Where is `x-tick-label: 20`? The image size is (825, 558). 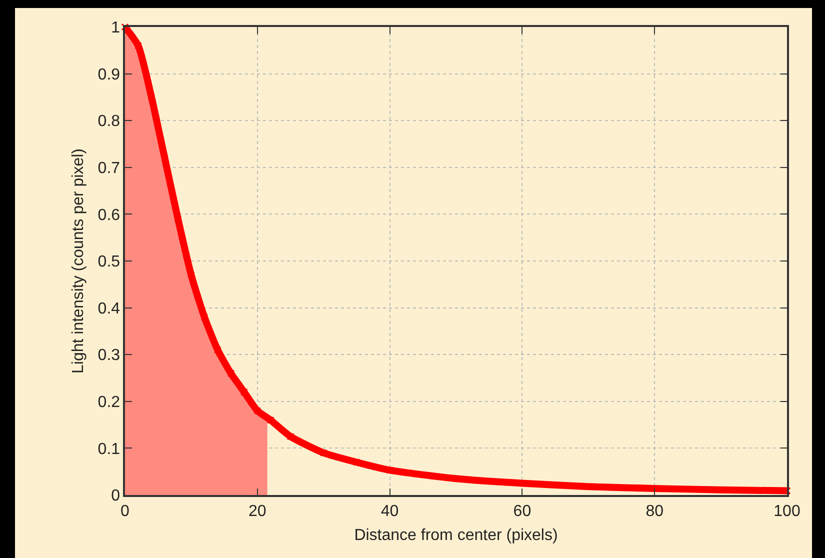 x-tick-label: 20 is located at coordinates (257, 511).